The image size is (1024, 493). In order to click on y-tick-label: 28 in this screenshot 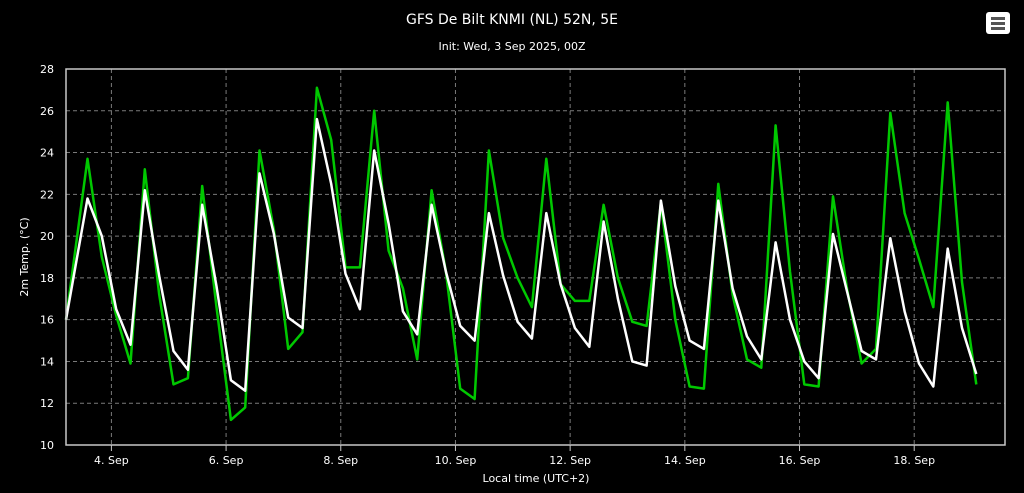, I will do `click(47, 69)`.